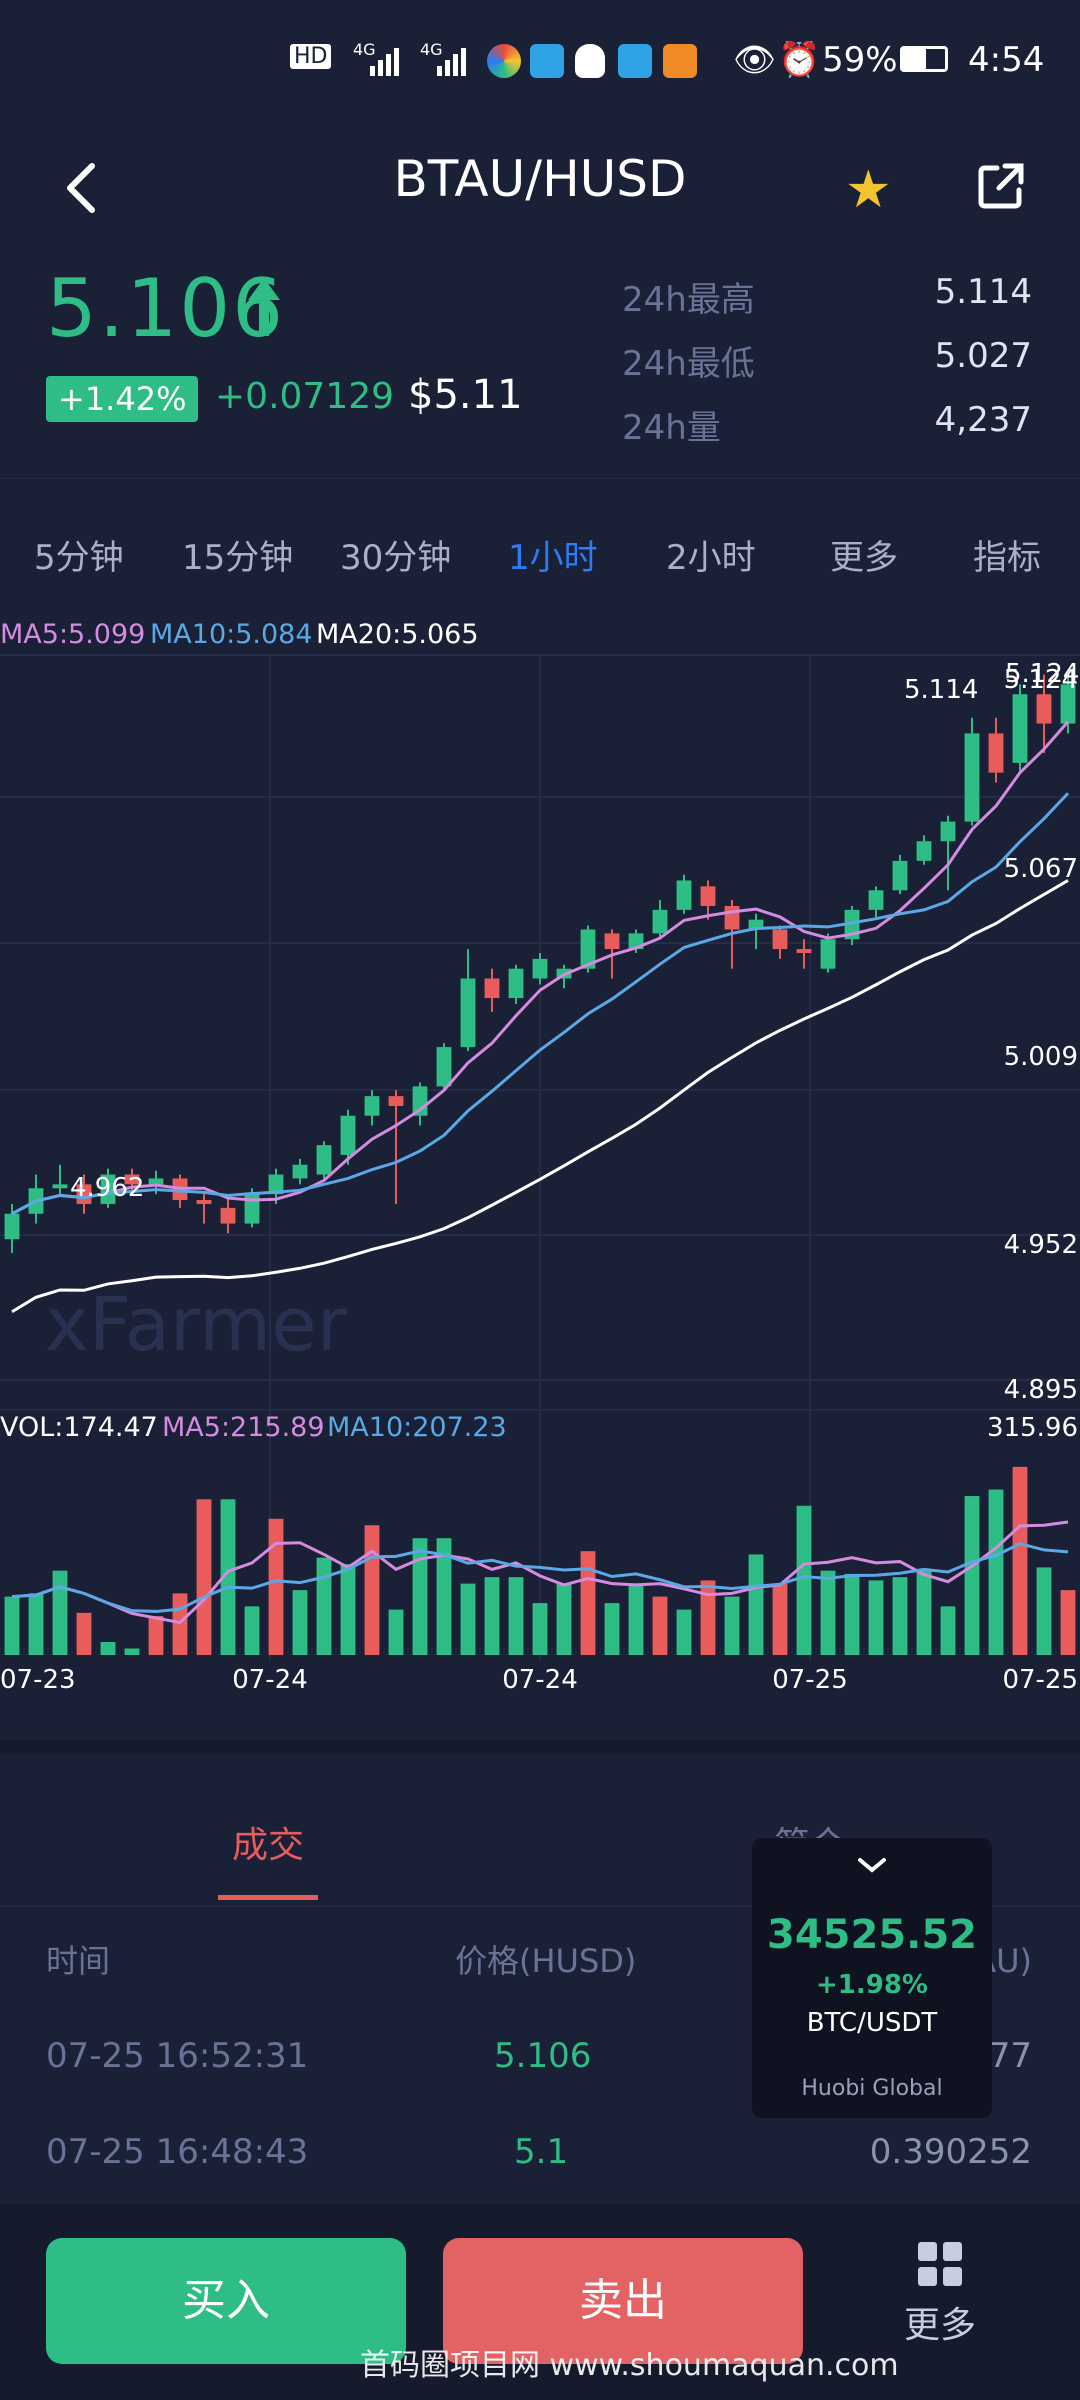  What do you see at coordinates (872, 1866) in the screenshot?
I see `chevron-down-icon` at bounding box center [872, 1866].